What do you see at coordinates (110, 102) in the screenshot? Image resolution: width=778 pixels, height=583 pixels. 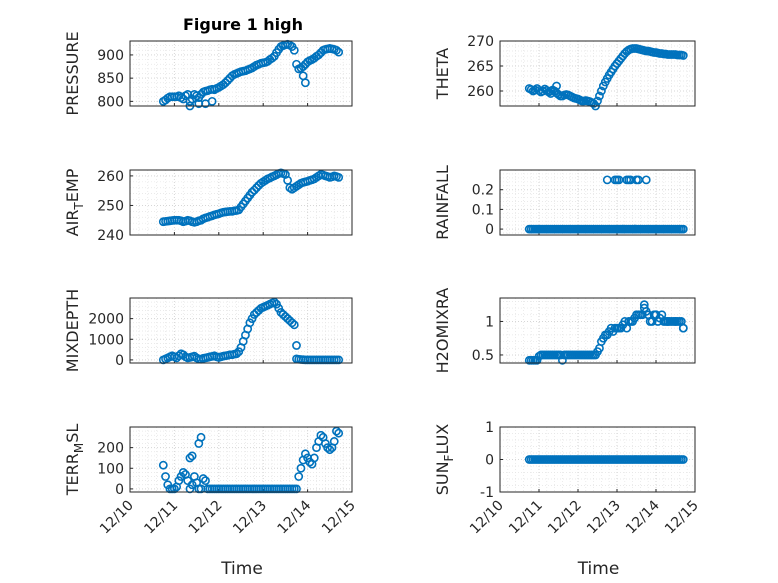 I see `y-tick-label: 800` at bounding box center [110, 102].